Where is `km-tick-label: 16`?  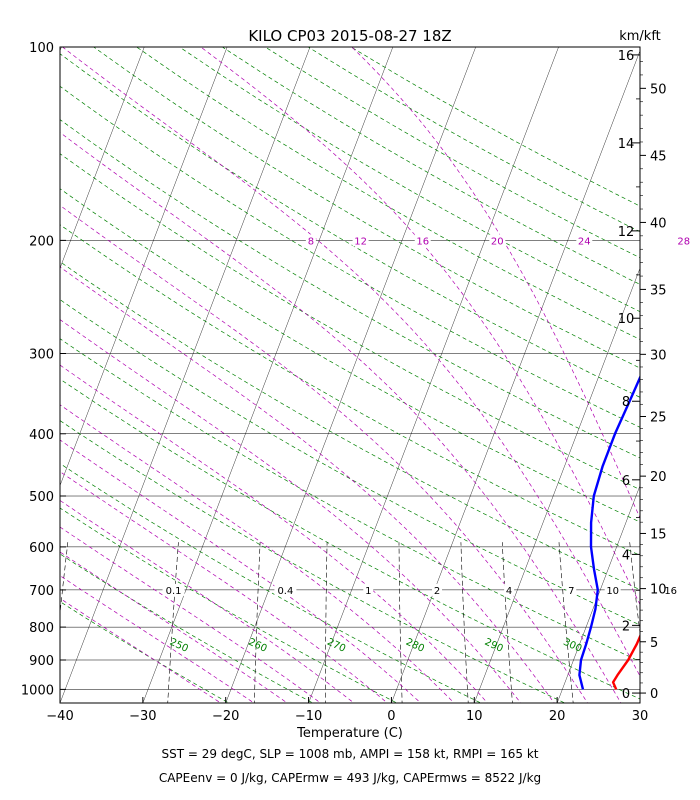 km-tick-label: 16 is located at coordinates (626, 56).